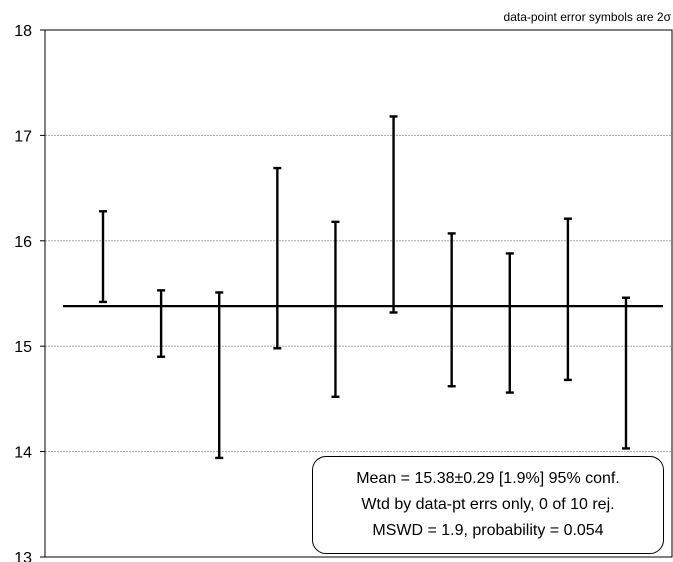 The width and height of the screenshot is (673, 562). I want to click on y-tick-label: 14, so click(23, 453).